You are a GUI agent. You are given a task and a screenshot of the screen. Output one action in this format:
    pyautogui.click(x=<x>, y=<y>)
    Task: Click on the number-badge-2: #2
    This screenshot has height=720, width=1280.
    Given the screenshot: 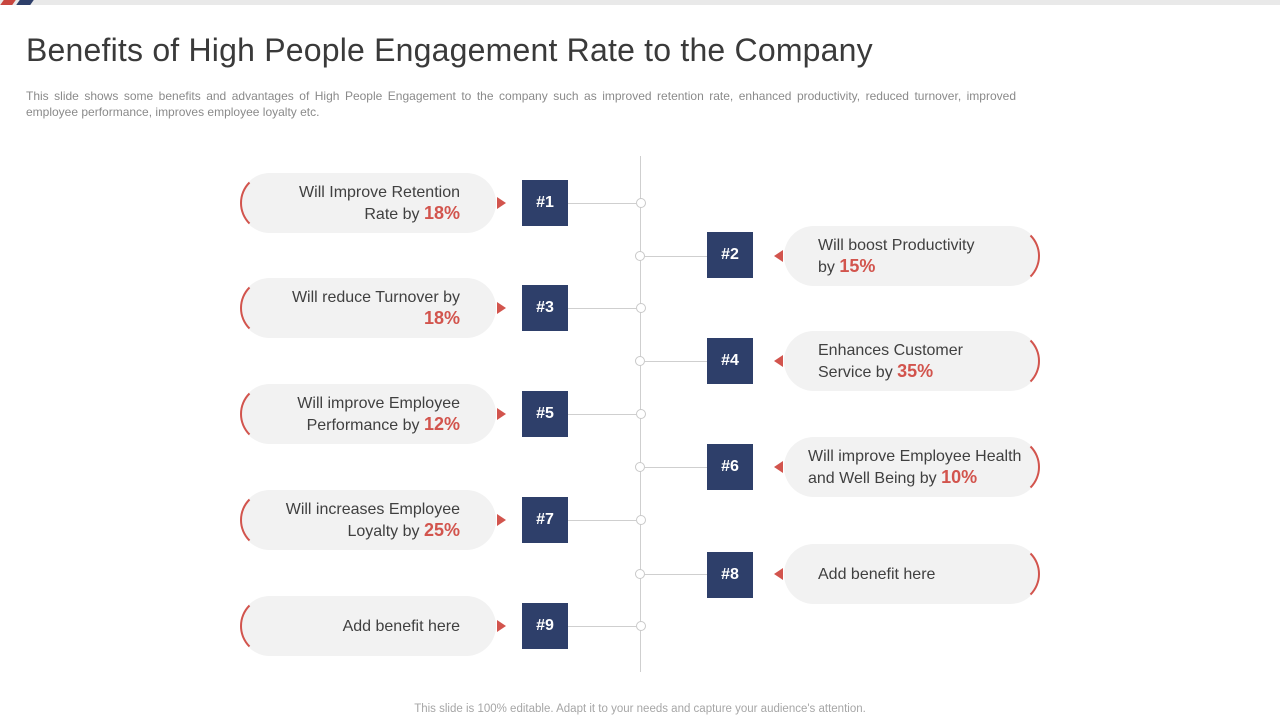 What is the action you would take?
    pyautogui.click(x=730, y=255)
    